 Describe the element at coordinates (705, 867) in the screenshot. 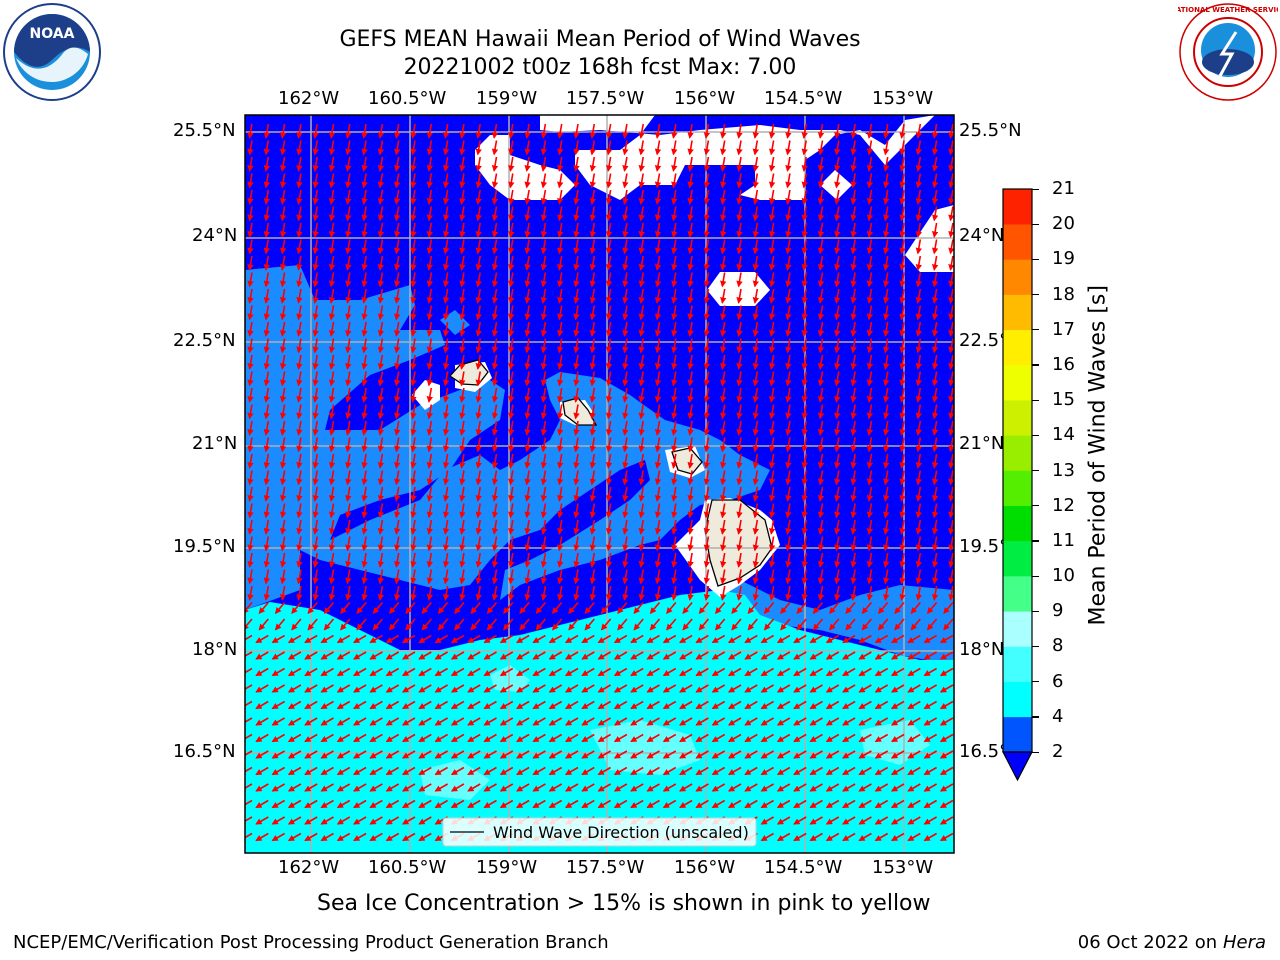

I see `lon-label-bottom: 156°W` at that location.